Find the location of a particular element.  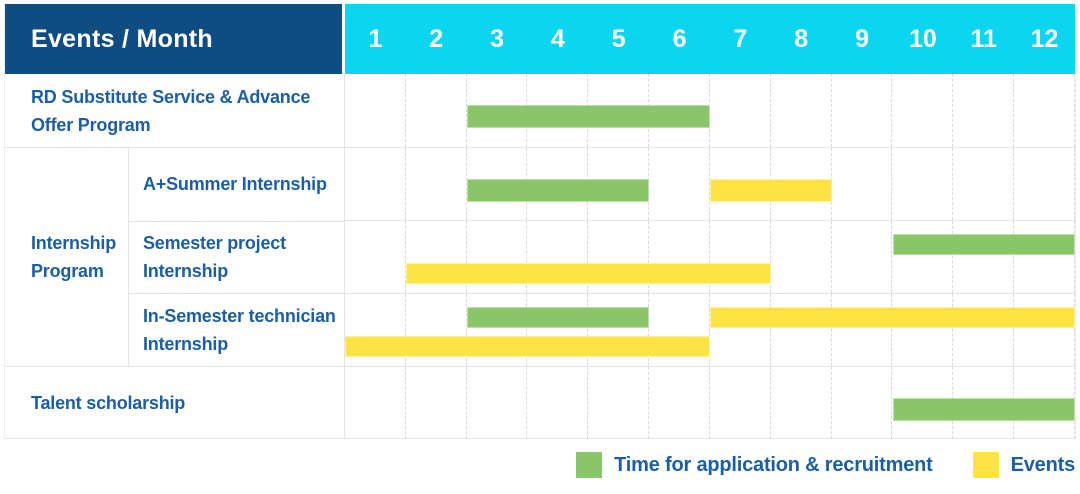

month-header-cell: 10 is located at coordinates (922, 38).